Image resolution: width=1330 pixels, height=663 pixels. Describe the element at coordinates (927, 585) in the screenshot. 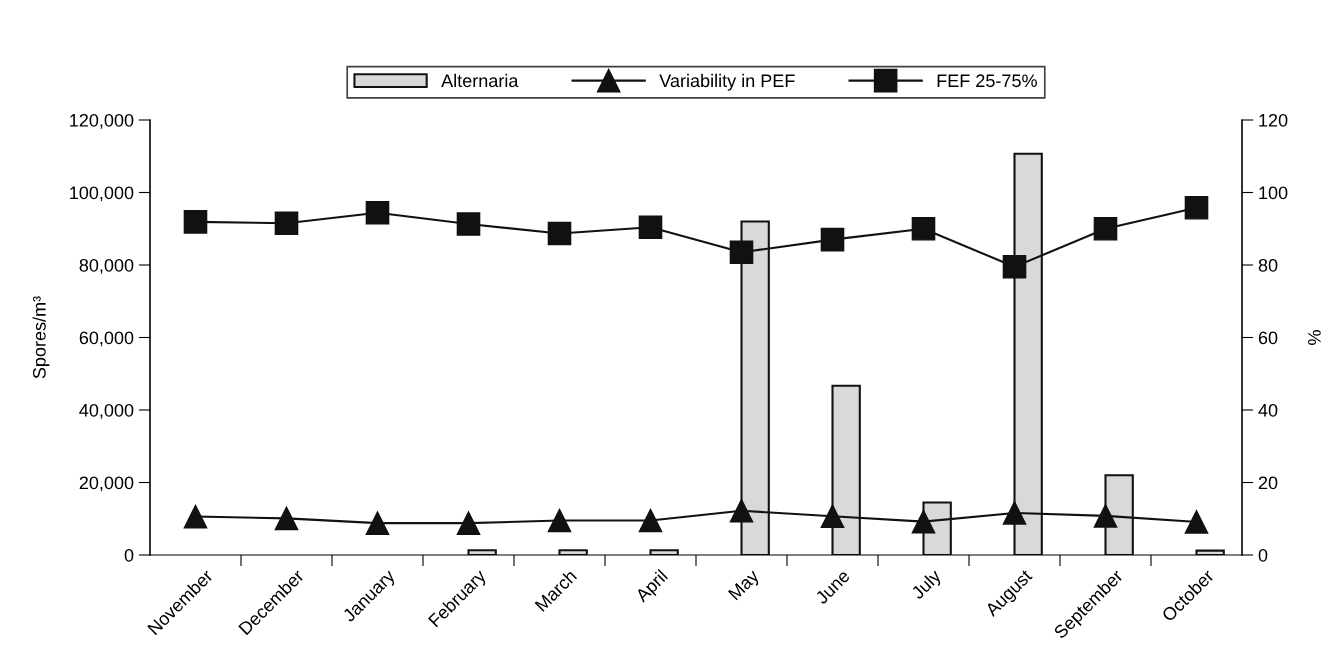

I see `x-tick-label: July` at that location.